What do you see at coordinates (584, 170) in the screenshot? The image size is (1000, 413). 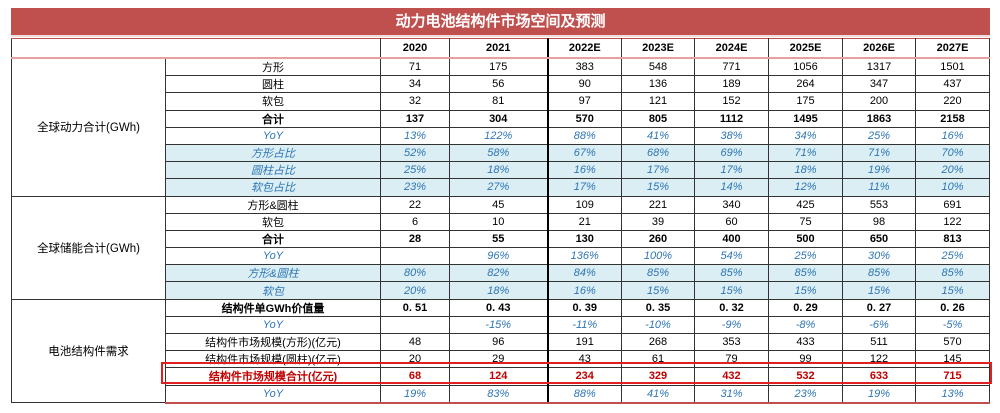 I see `cell-value: 16%` at bounding box center [584, 170].